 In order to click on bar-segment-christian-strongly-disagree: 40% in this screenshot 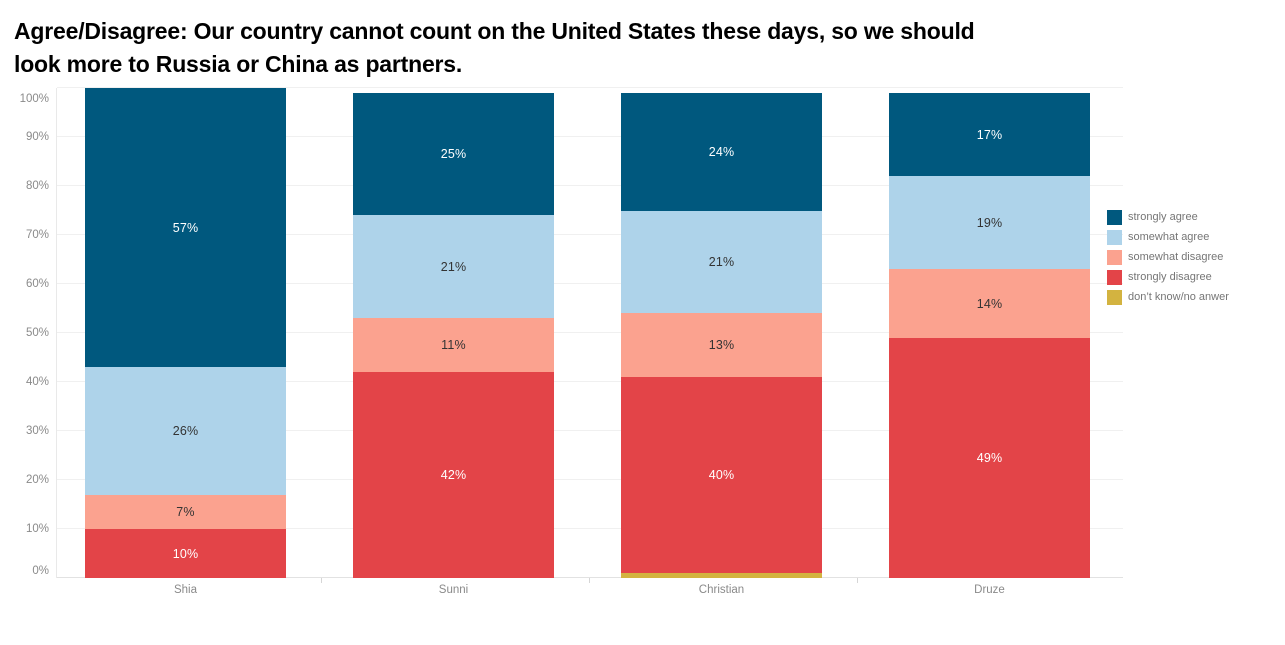, I will do `click(721, 475)`.